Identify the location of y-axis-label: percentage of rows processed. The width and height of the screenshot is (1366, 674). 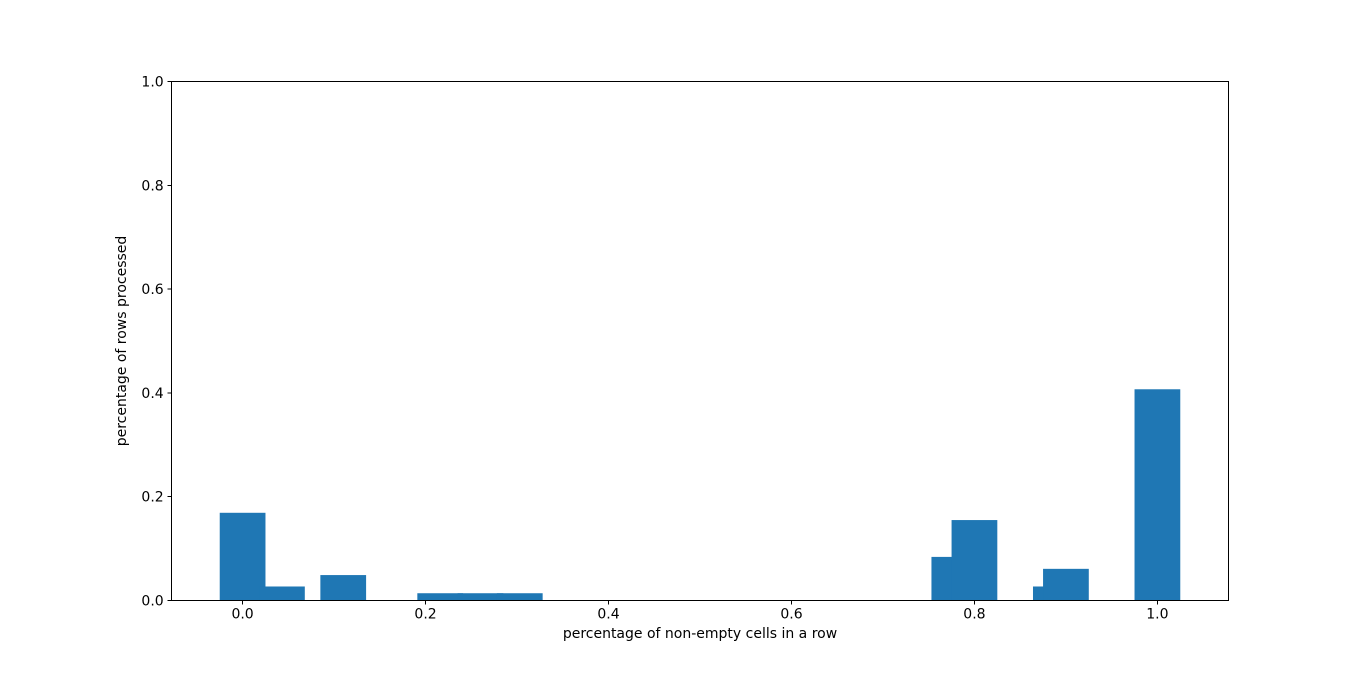
(122, 341).